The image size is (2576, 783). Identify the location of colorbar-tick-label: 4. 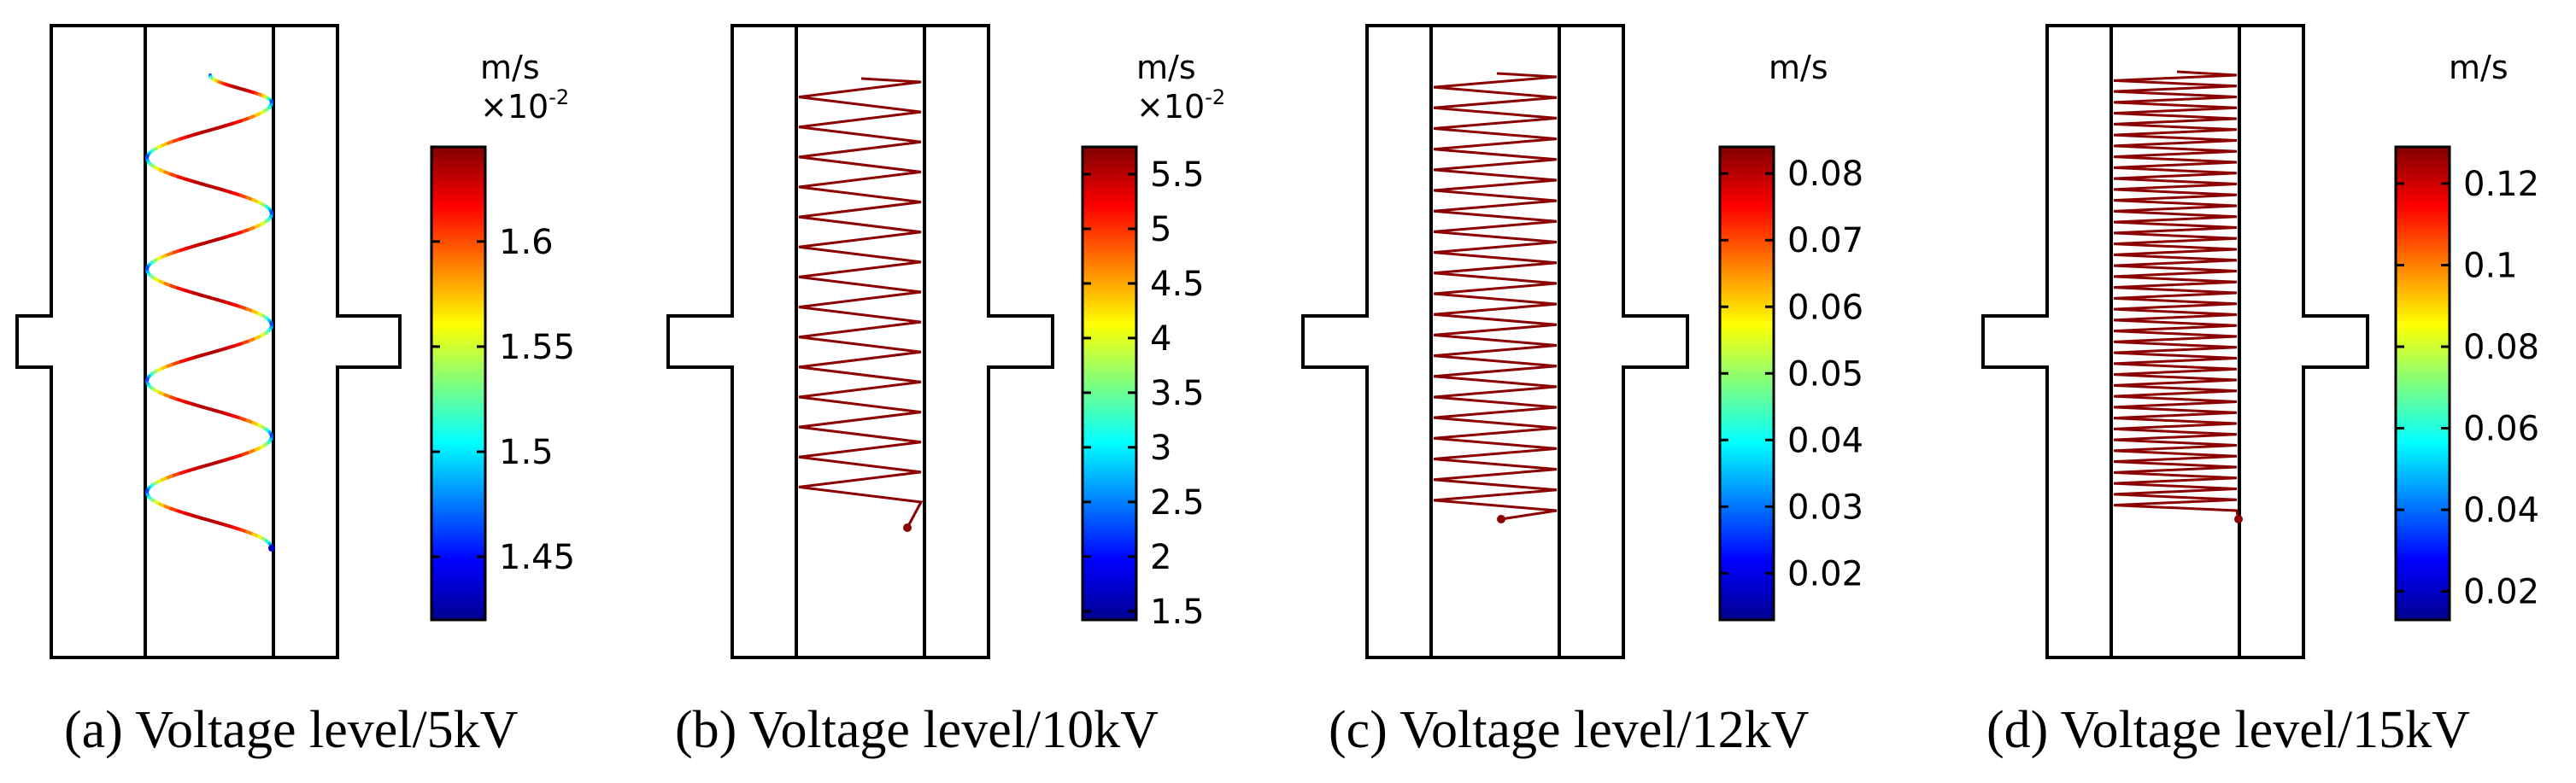
(1160, 339).